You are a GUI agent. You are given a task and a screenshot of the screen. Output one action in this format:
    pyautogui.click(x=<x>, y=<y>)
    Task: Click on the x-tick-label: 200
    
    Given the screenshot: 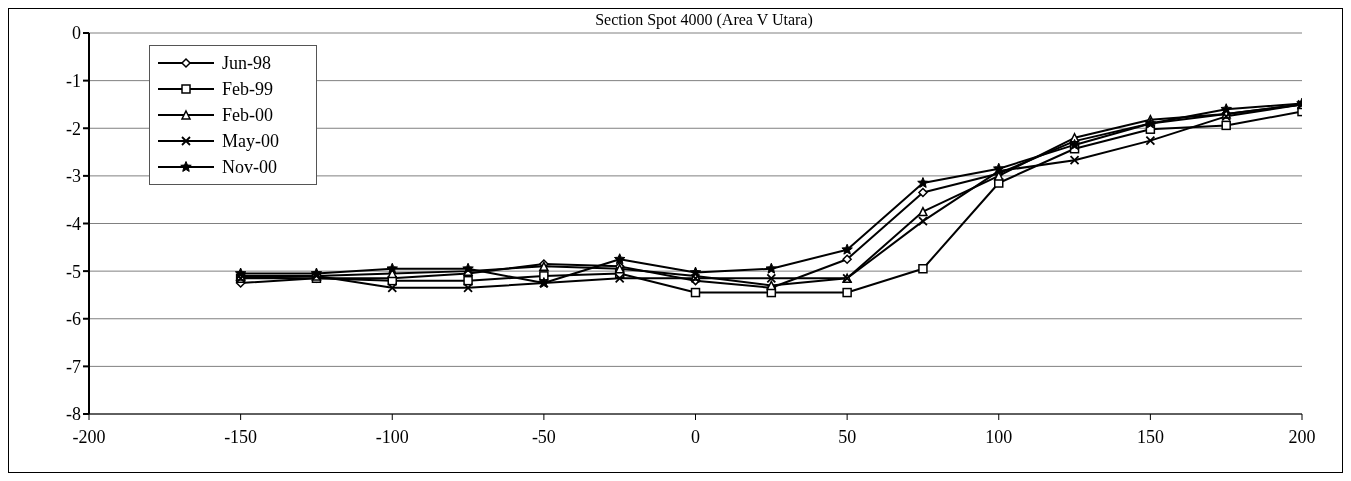 What is the action you would take?
    pyautogui.click(x=1302, y=436)
    